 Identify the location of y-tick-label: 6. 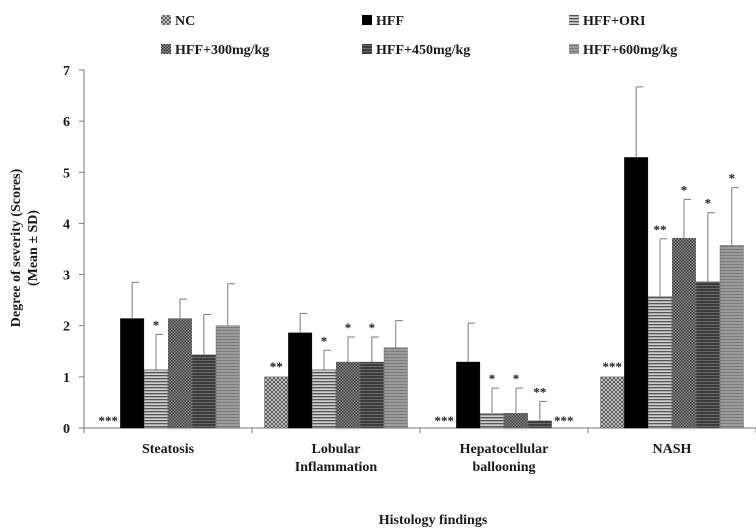
(66, 122).